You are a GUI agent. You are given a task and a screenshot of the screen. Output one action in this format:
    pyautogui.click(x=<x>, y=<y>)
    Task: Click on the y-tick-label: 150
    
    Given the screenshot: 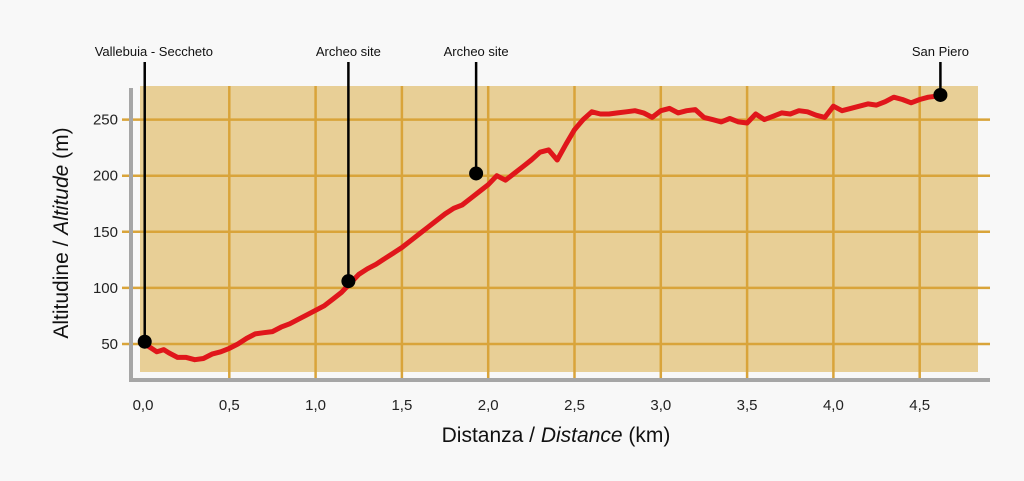 What is the action you would take?
    pyautogui.click(x=105, y=232)
    